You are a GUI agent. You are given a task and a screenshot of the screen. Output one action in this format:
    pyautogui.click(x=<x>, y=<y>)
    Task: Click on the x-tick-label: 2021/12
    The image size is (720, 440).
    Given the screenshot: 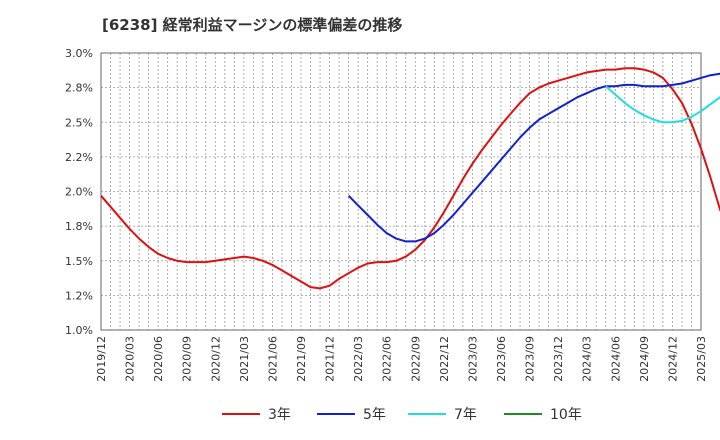 What is the action you would take?
    pyautogui.click(x=330, y=359)
    